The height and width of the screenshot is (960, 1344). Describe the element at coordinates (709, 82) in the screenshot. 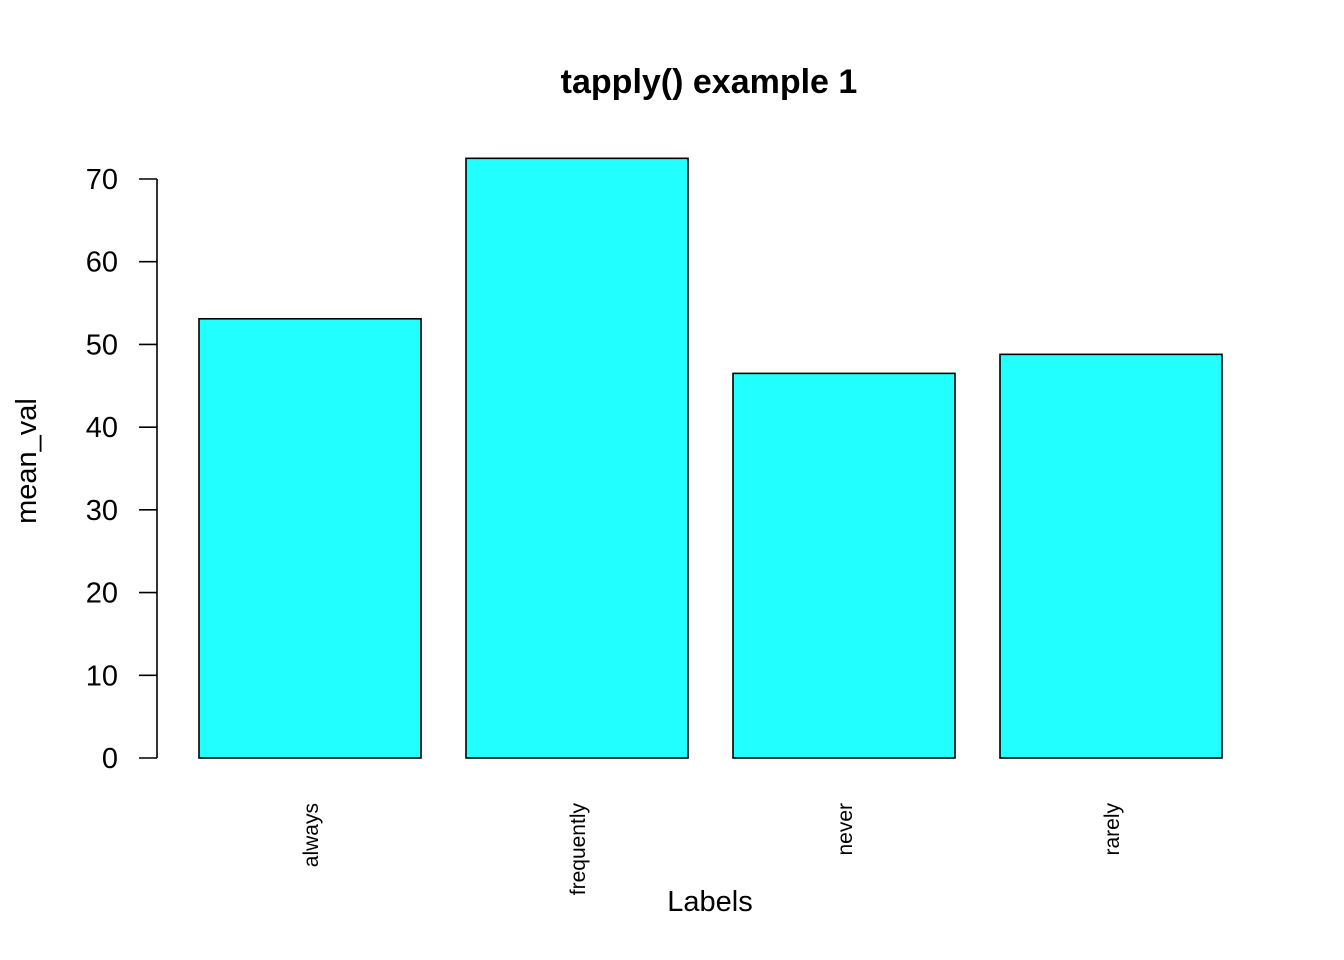

I see `chart-title: tapply() example 1` at that location.